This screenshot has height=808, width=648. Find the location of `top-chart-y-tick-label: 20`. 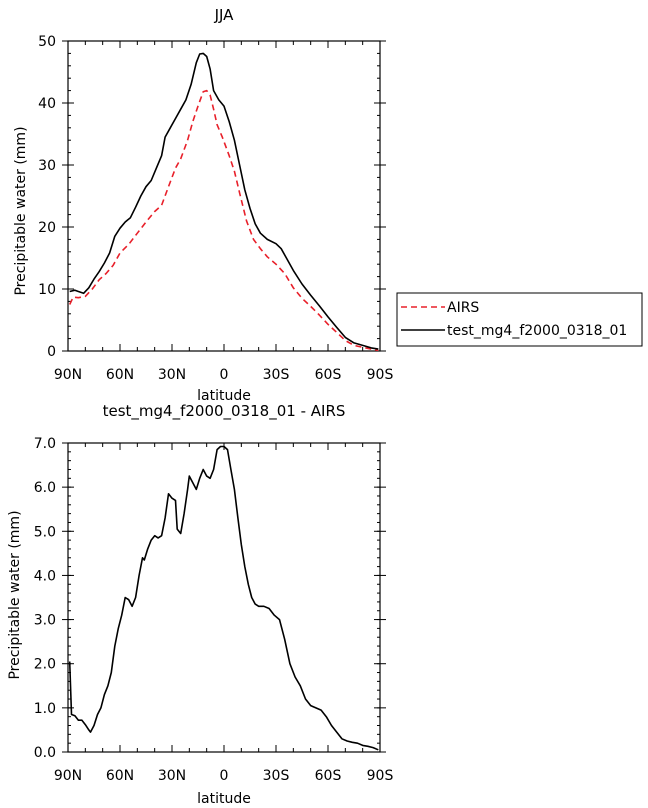

top-chart-y-tick-label: 20 is located at coordinates (47, 228).